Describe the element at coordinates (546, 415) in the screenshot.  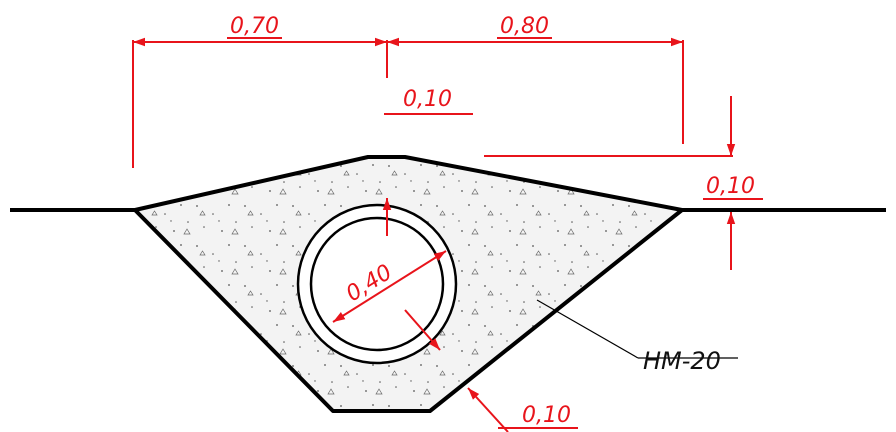
I see `dimension-text-bottom-cover: 0,10` at that location.